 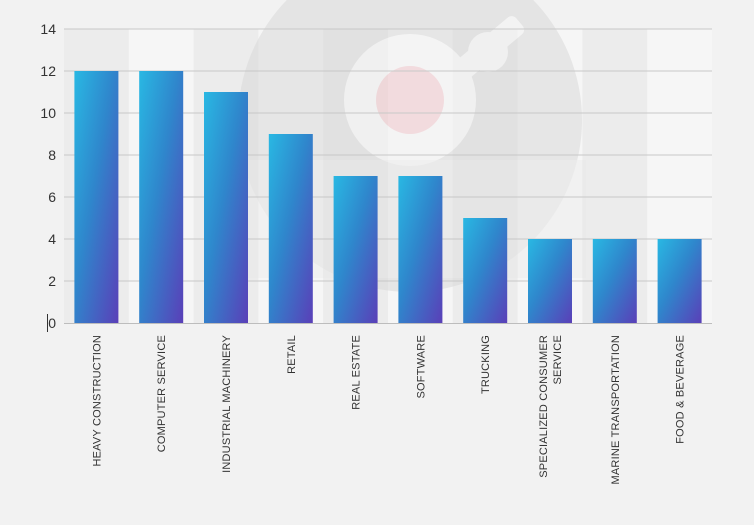 I want to click on x-category-label: INDUSTRIAL MACHINERY, so click(x=227, y=404).